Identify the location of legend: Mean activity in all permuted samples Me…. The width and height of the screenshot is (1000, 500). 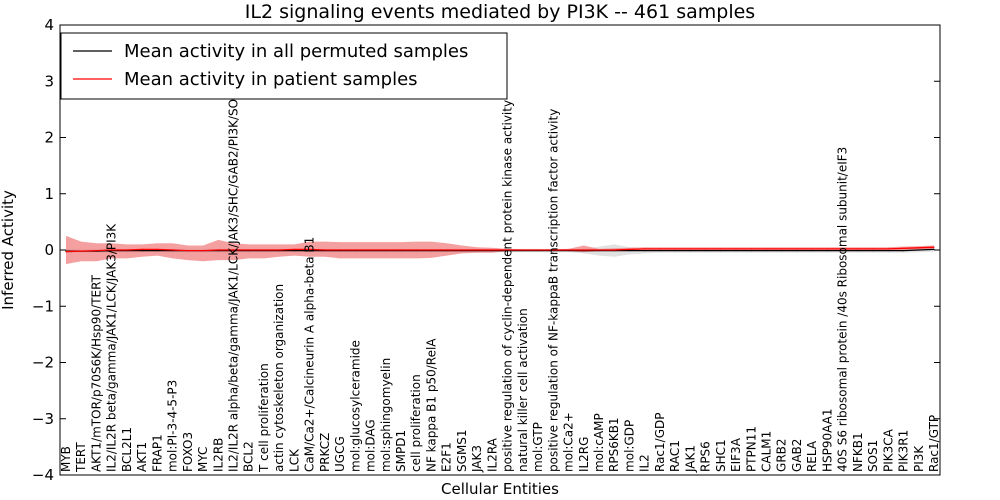
(284, 66).